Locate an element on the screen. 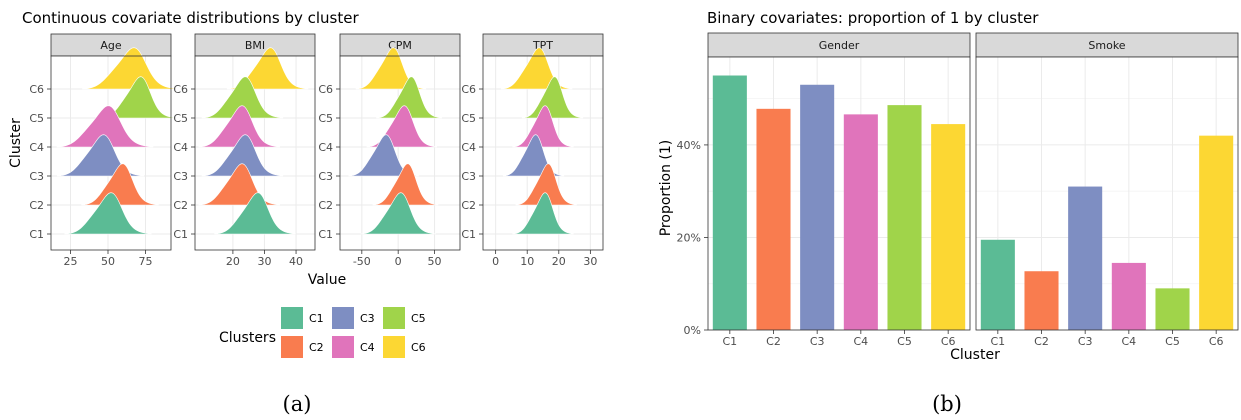  x-tick-label: C1 is located at coordinates (997, 341).